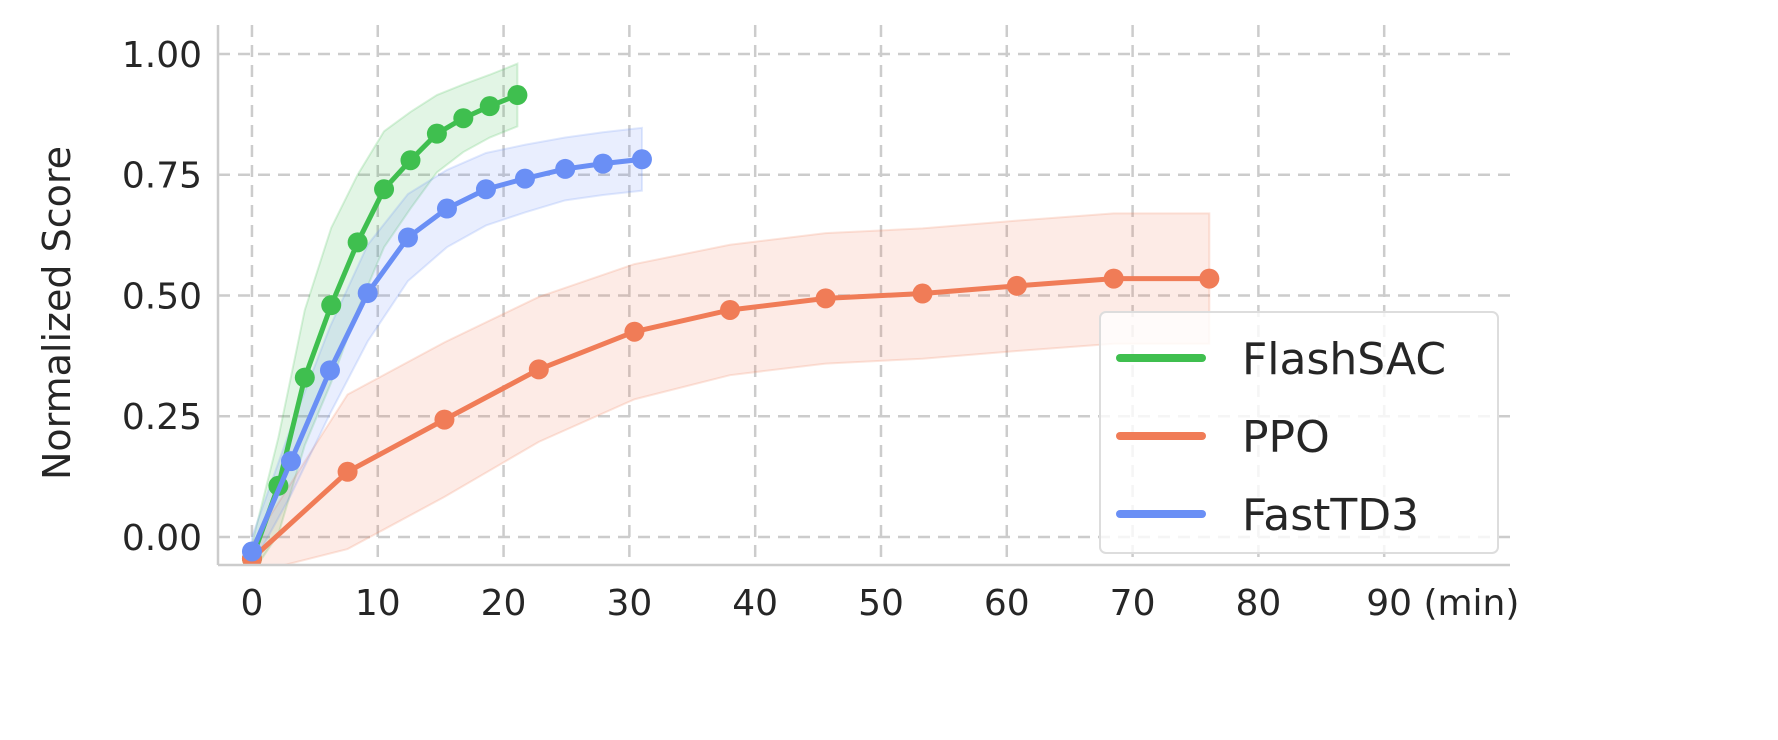 Image resolution: width=1778 pixels, height=740 pixels. What do you see at coordinates (1344, 359) in the screenshot?
I see `legend-label-flashsac: FlashSAC` at bounding box center [1344, 359].